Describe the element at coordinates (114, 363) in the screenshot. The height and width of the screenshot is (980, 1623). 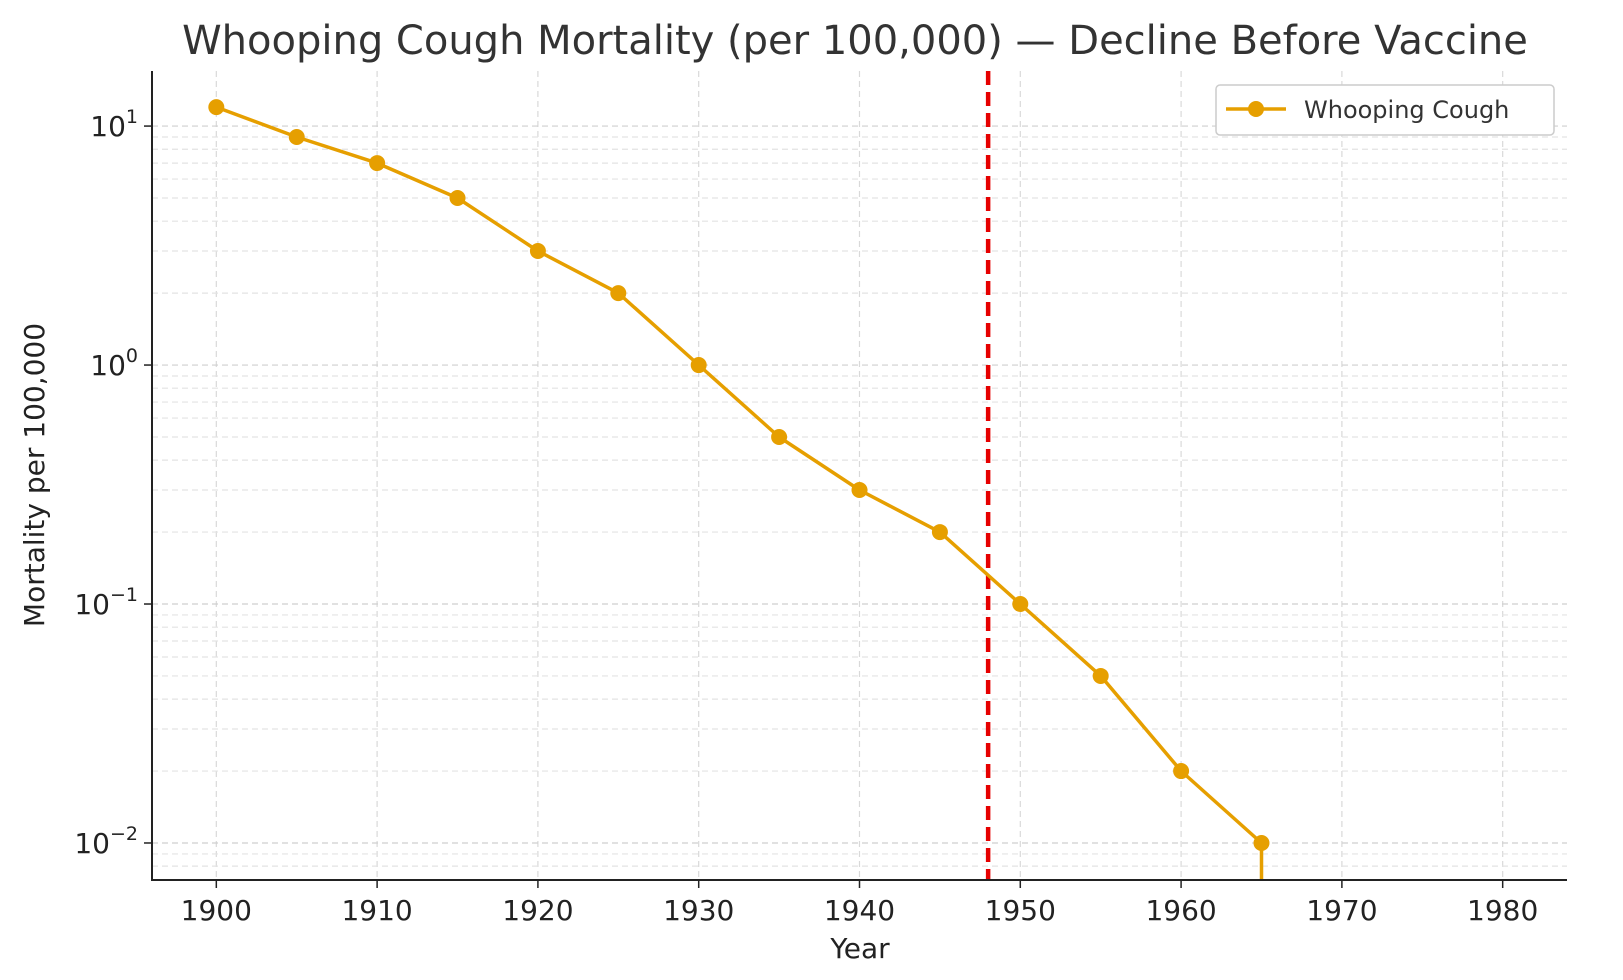
I see `y-tick-label: 10⁰` at that location.